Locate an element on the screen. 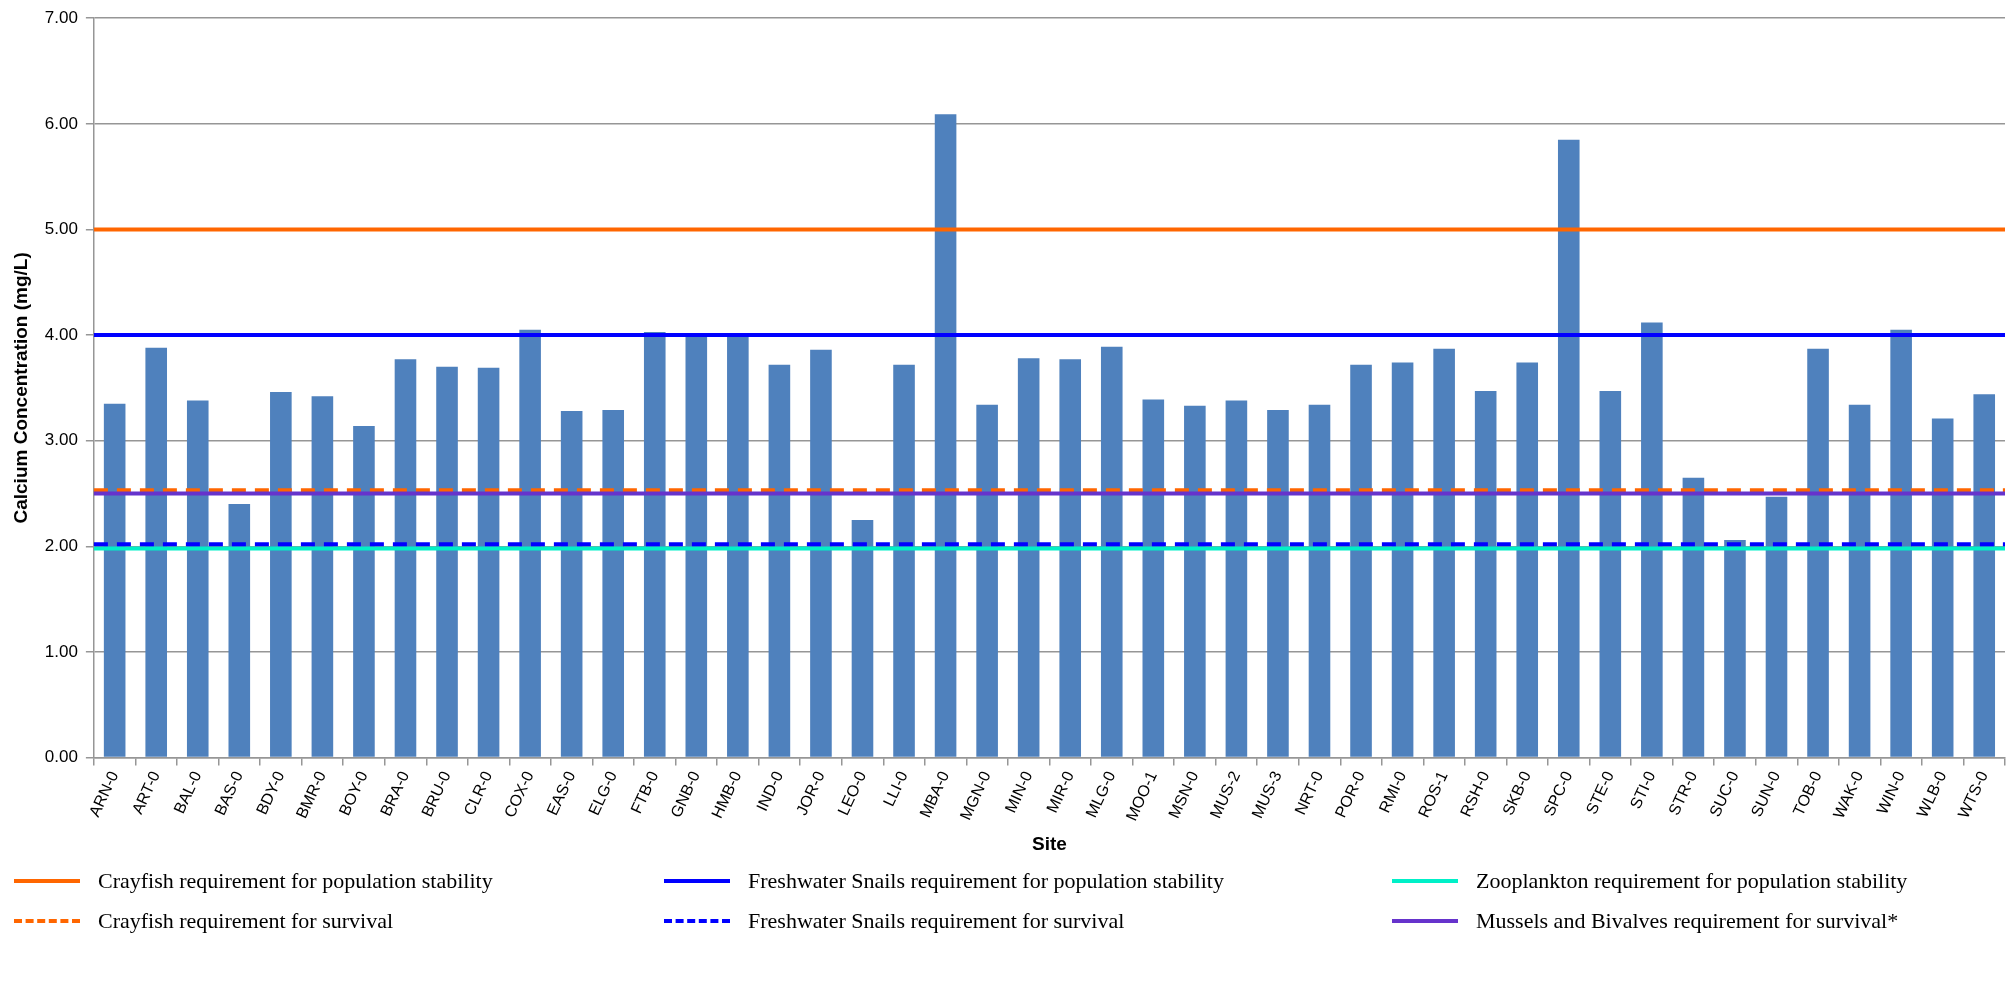 Image resolution: width=2009 pixels, height=1008 pixels. legend-label: Freshwater Snails requirement for population stability is located at coordinates (986, 881).